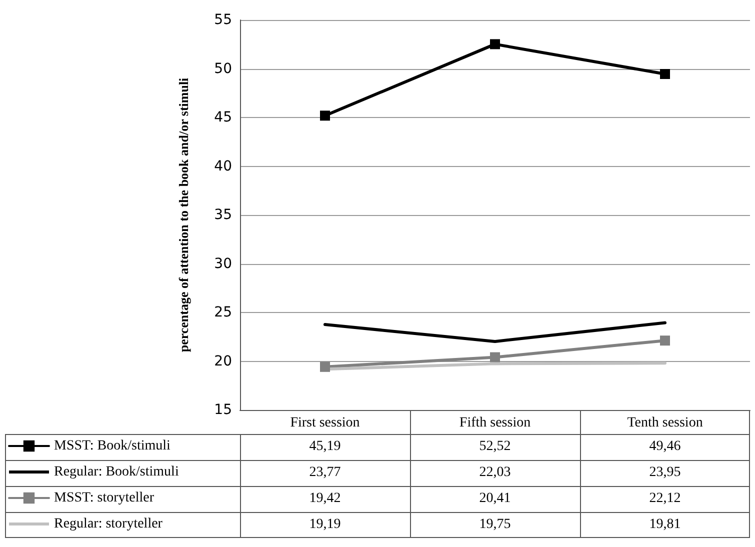 Image resolution: width=755 pixels, height=547 pixels. What do you see at coordinates (665, 423) in the screenshot?
I see `x-tick-label: Tenth session` at bounding box center [665, 423].